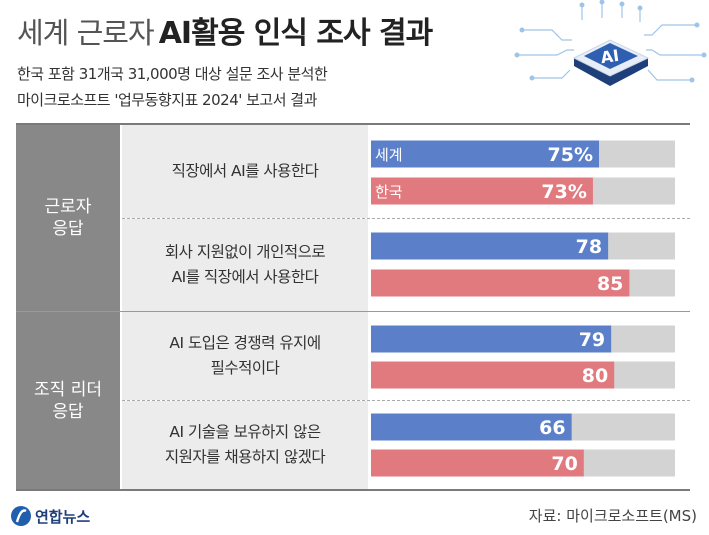  Describe the element at coordinates (389, 192) in the screenshot. I see `series-label: 한국` at that location.